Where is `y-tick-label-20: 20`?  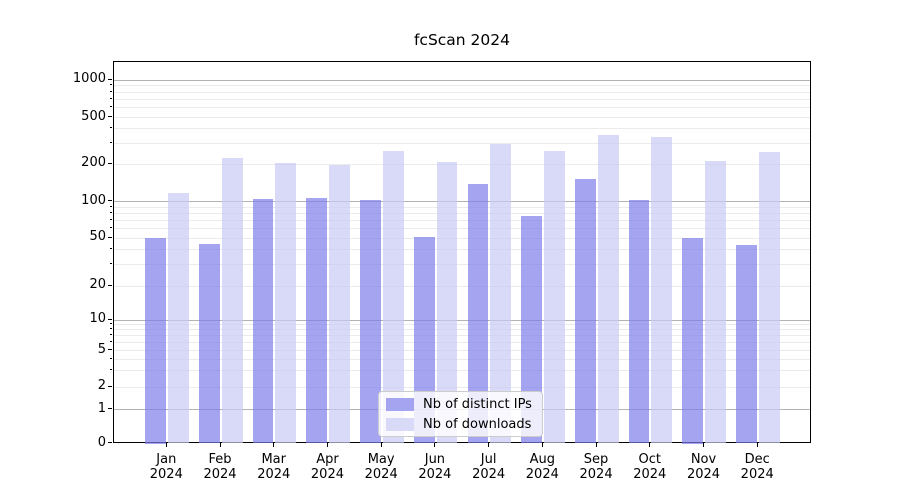
y-tick-label-20: 20 is located at coordinates (97, 284).